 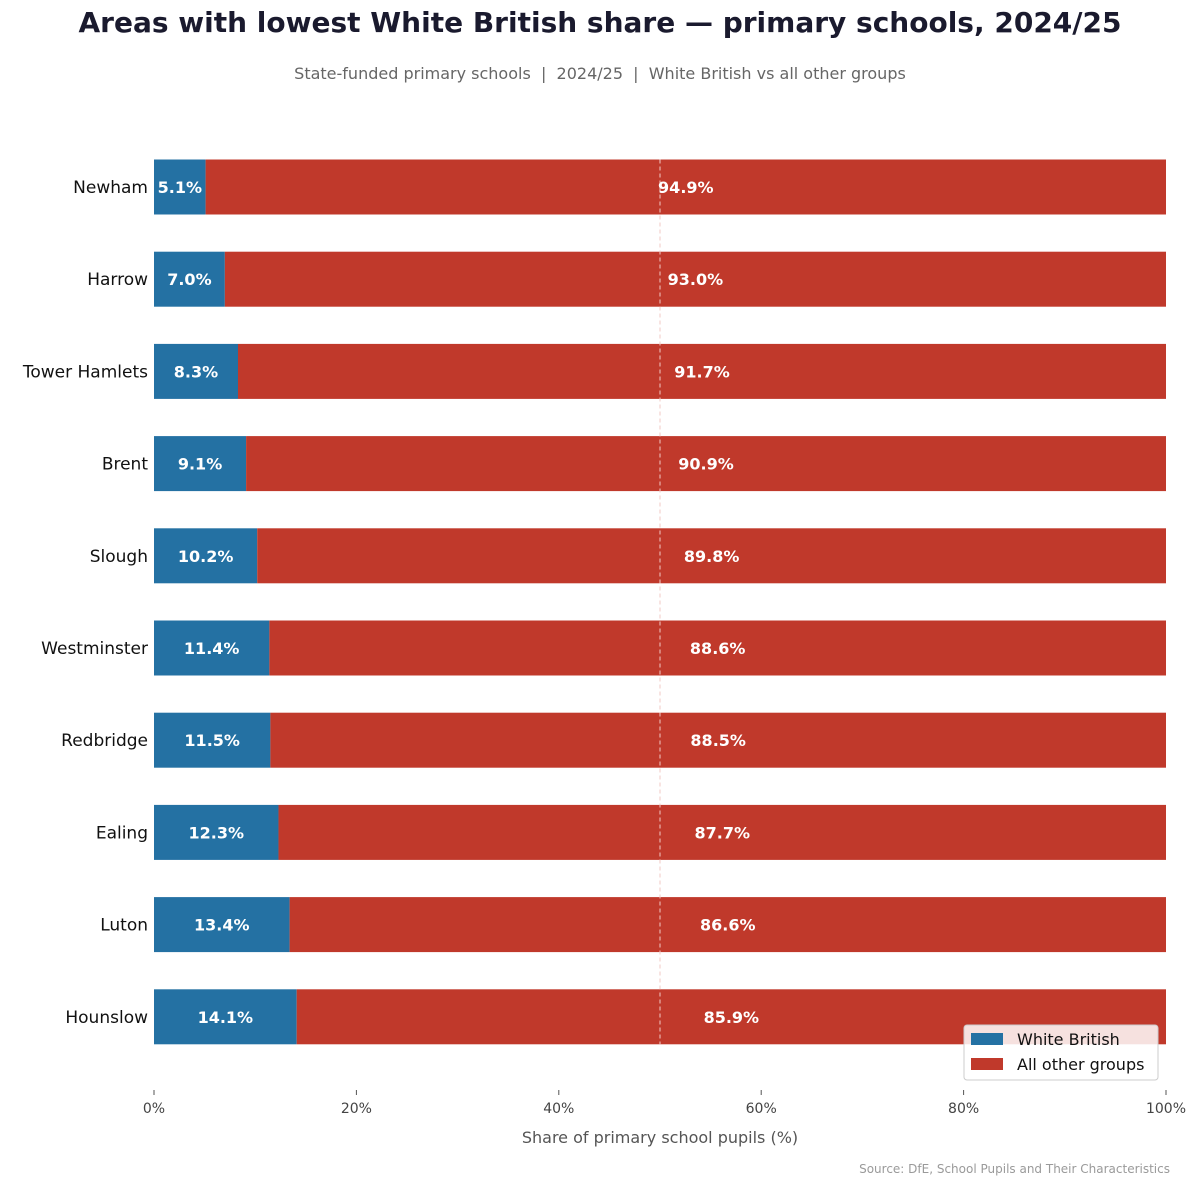 I want to click on category-label: Harrow, so click(x=117, y=280).